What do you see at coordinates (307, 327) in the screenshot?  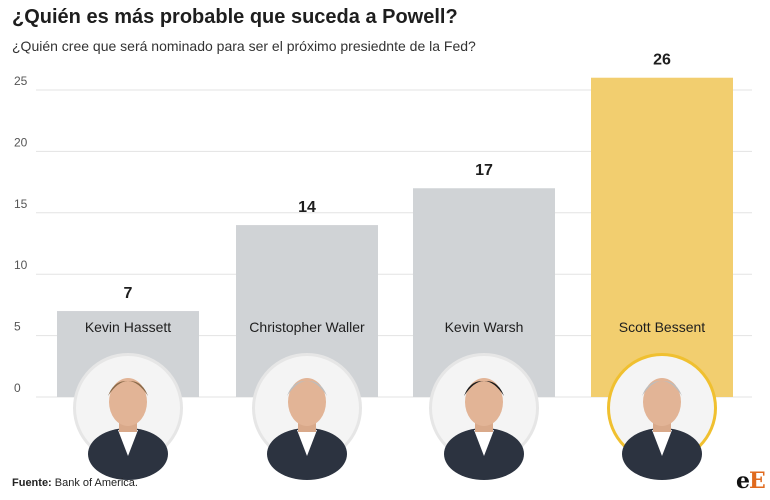 I see `category-label: Christopher Waller` at bounding box center [307, 327].